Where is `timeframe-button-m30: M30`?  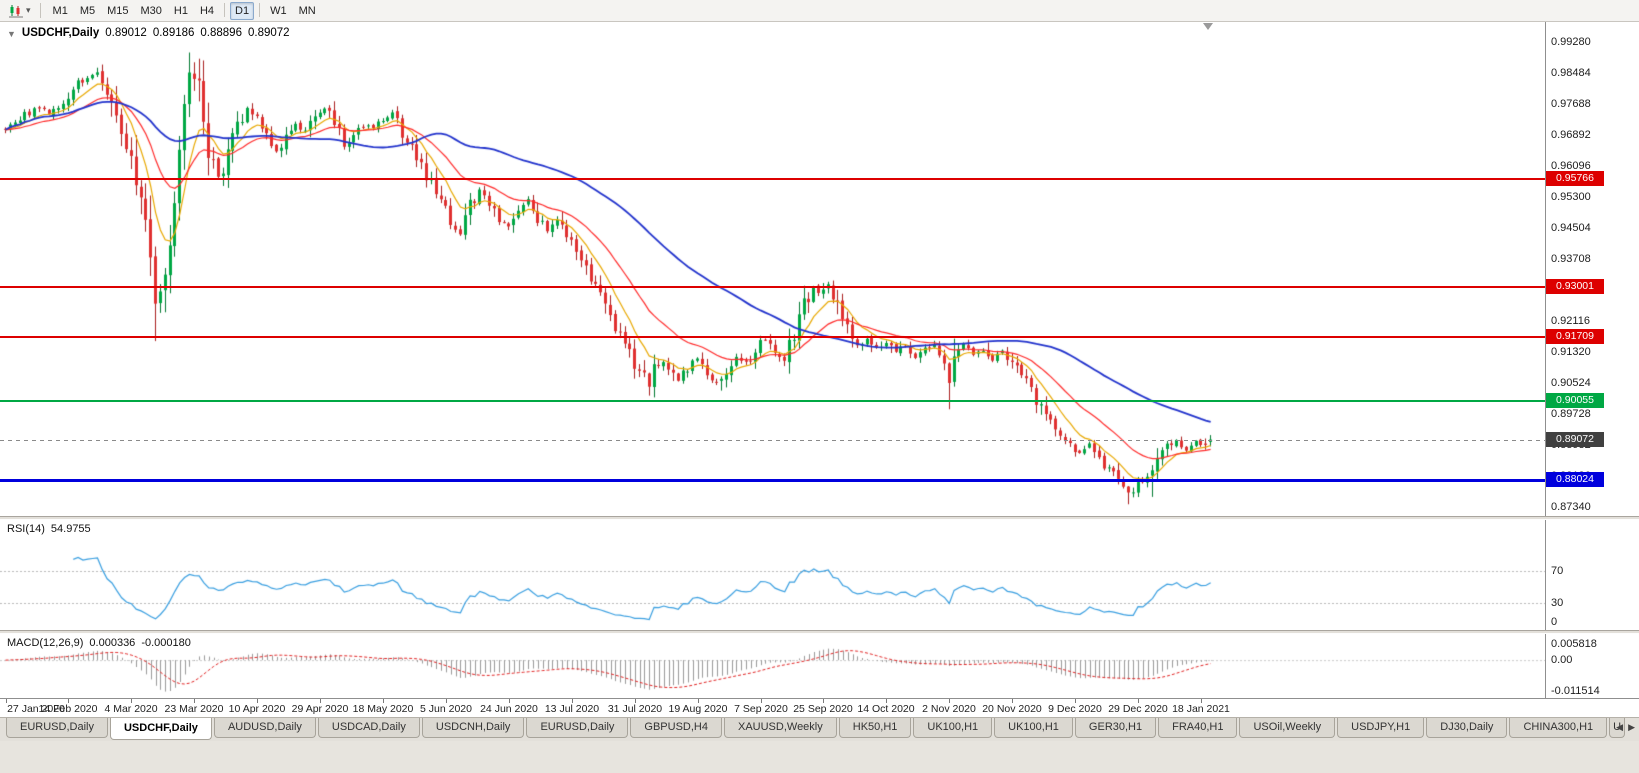 timeframe-button-m30: M30 is located at coordinates (151, 11).